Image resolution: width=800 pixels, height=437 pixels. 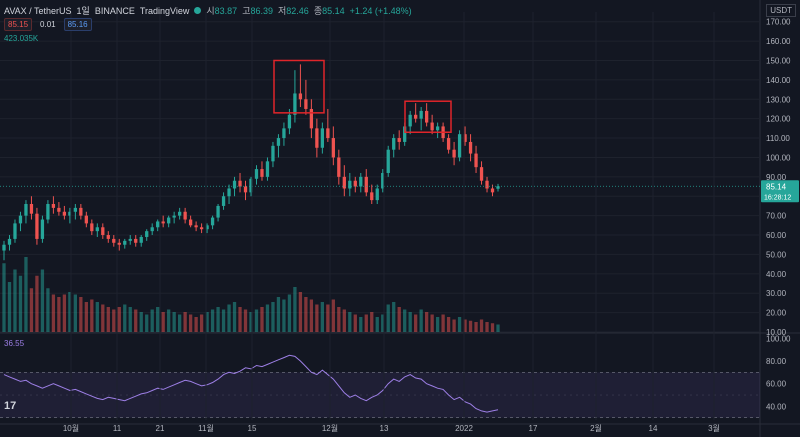 What do you see at coordinates (653, 428) in the screenshot?
I see `time-tick-label: 14` at bounding box center [653, 428].